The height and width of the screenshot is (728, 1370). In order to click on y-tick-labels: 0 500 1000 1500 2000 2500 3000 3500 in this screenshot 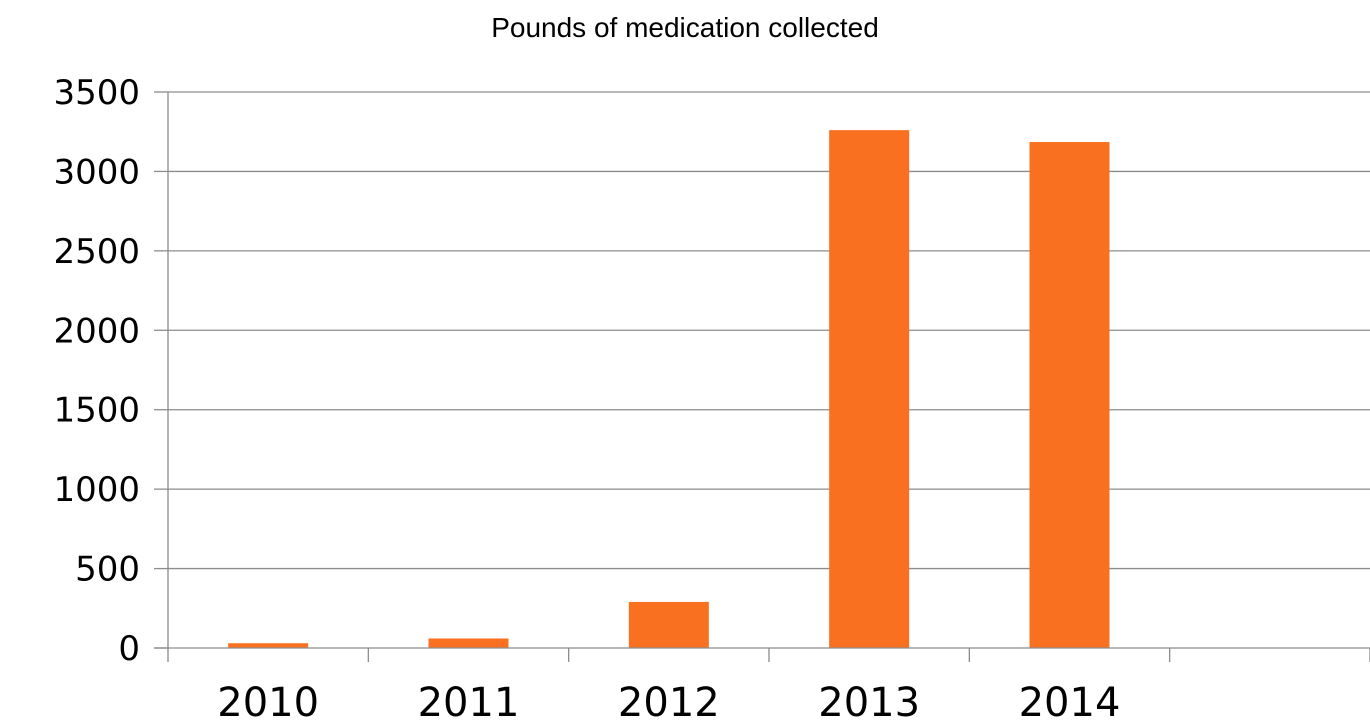, I will do `click(96, 371)`.